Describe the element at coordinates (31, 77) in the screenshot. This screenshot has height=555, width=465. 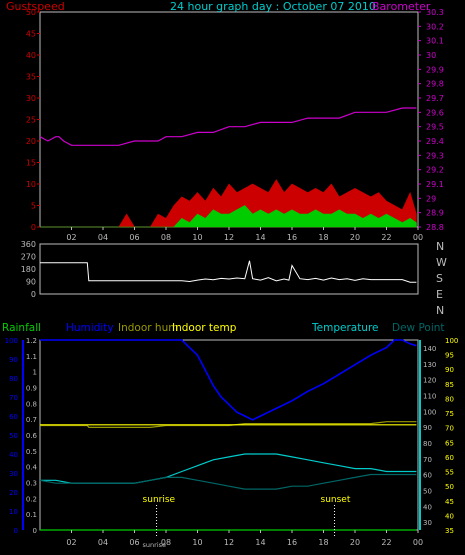
I see `gust-tick-label: 35` at that location.